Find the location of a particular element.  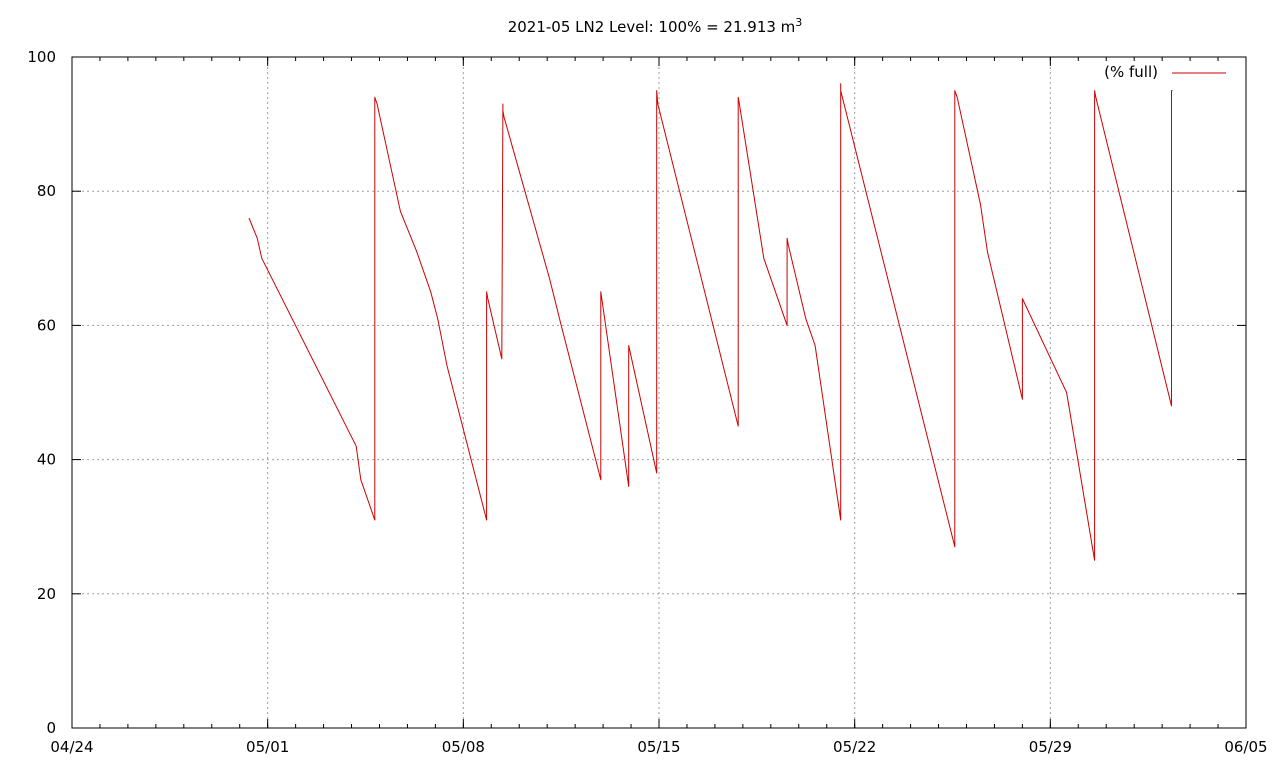

legend-label: (% full) is located at coordinates (1131, 72).